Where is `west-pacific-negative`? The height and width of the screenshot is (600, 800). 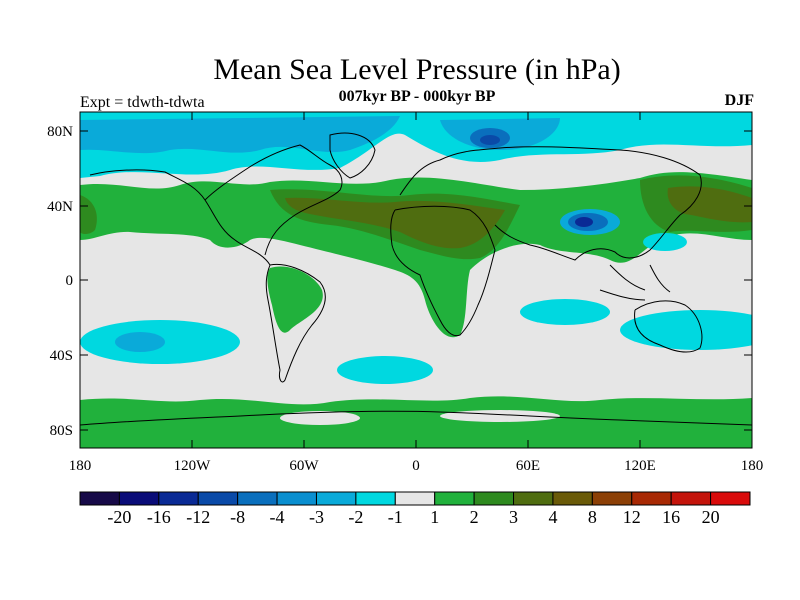
west-pacific-negative is located at coordinates (665, 242).